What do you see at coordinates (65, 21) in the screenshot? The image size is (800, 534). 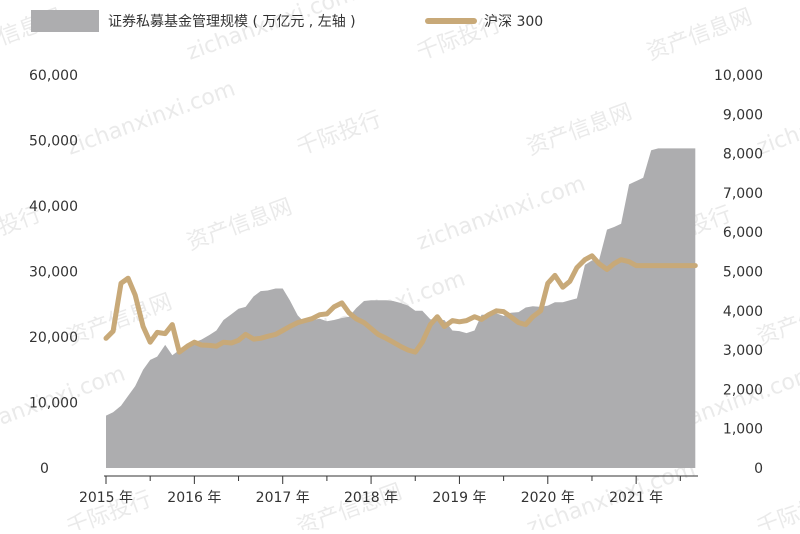 I see `legend-swatch-area` at bounding box center [65, 21].